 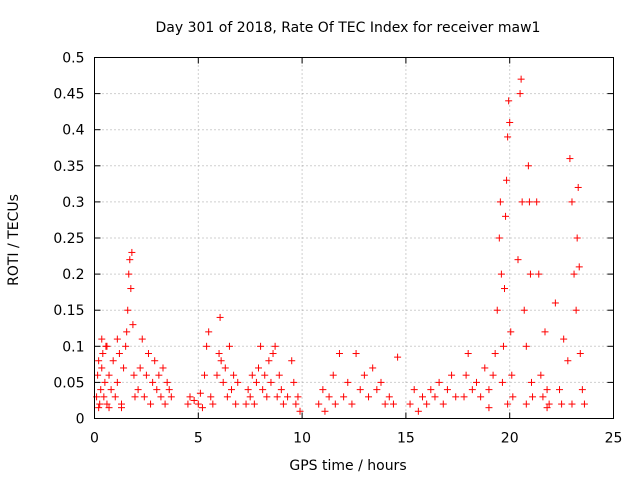 I want to click on y-tick-label: 0.5, so click(x=73, y=59).